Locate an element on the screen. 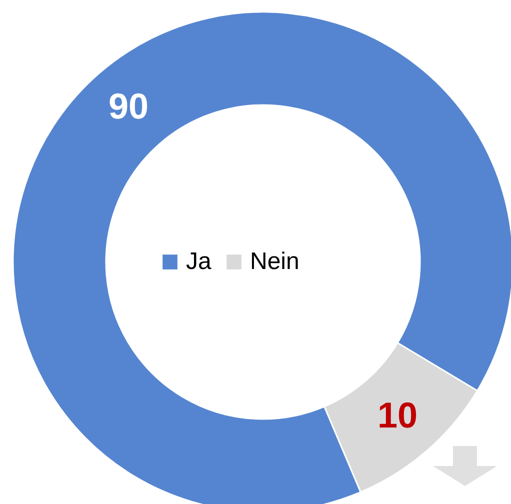 The height and width of the screenshot is (504, 511). data-label: 10 is located at coordinates (397, 415).